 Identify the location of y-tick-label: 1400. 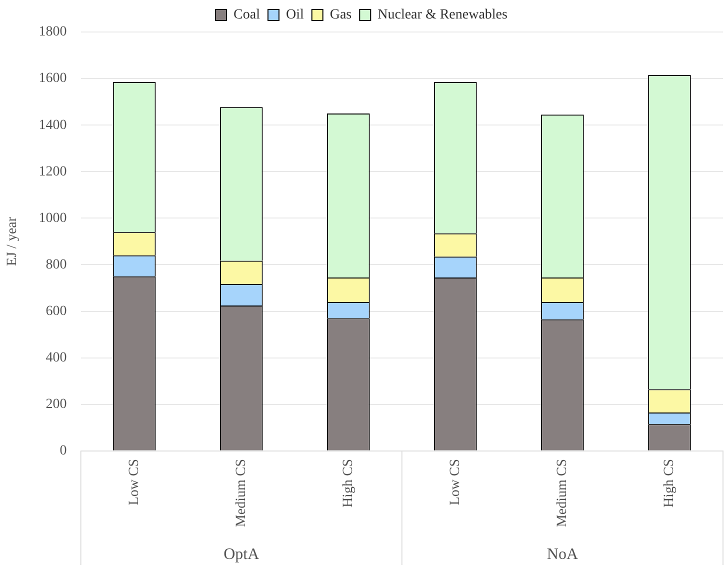
(52, 125).